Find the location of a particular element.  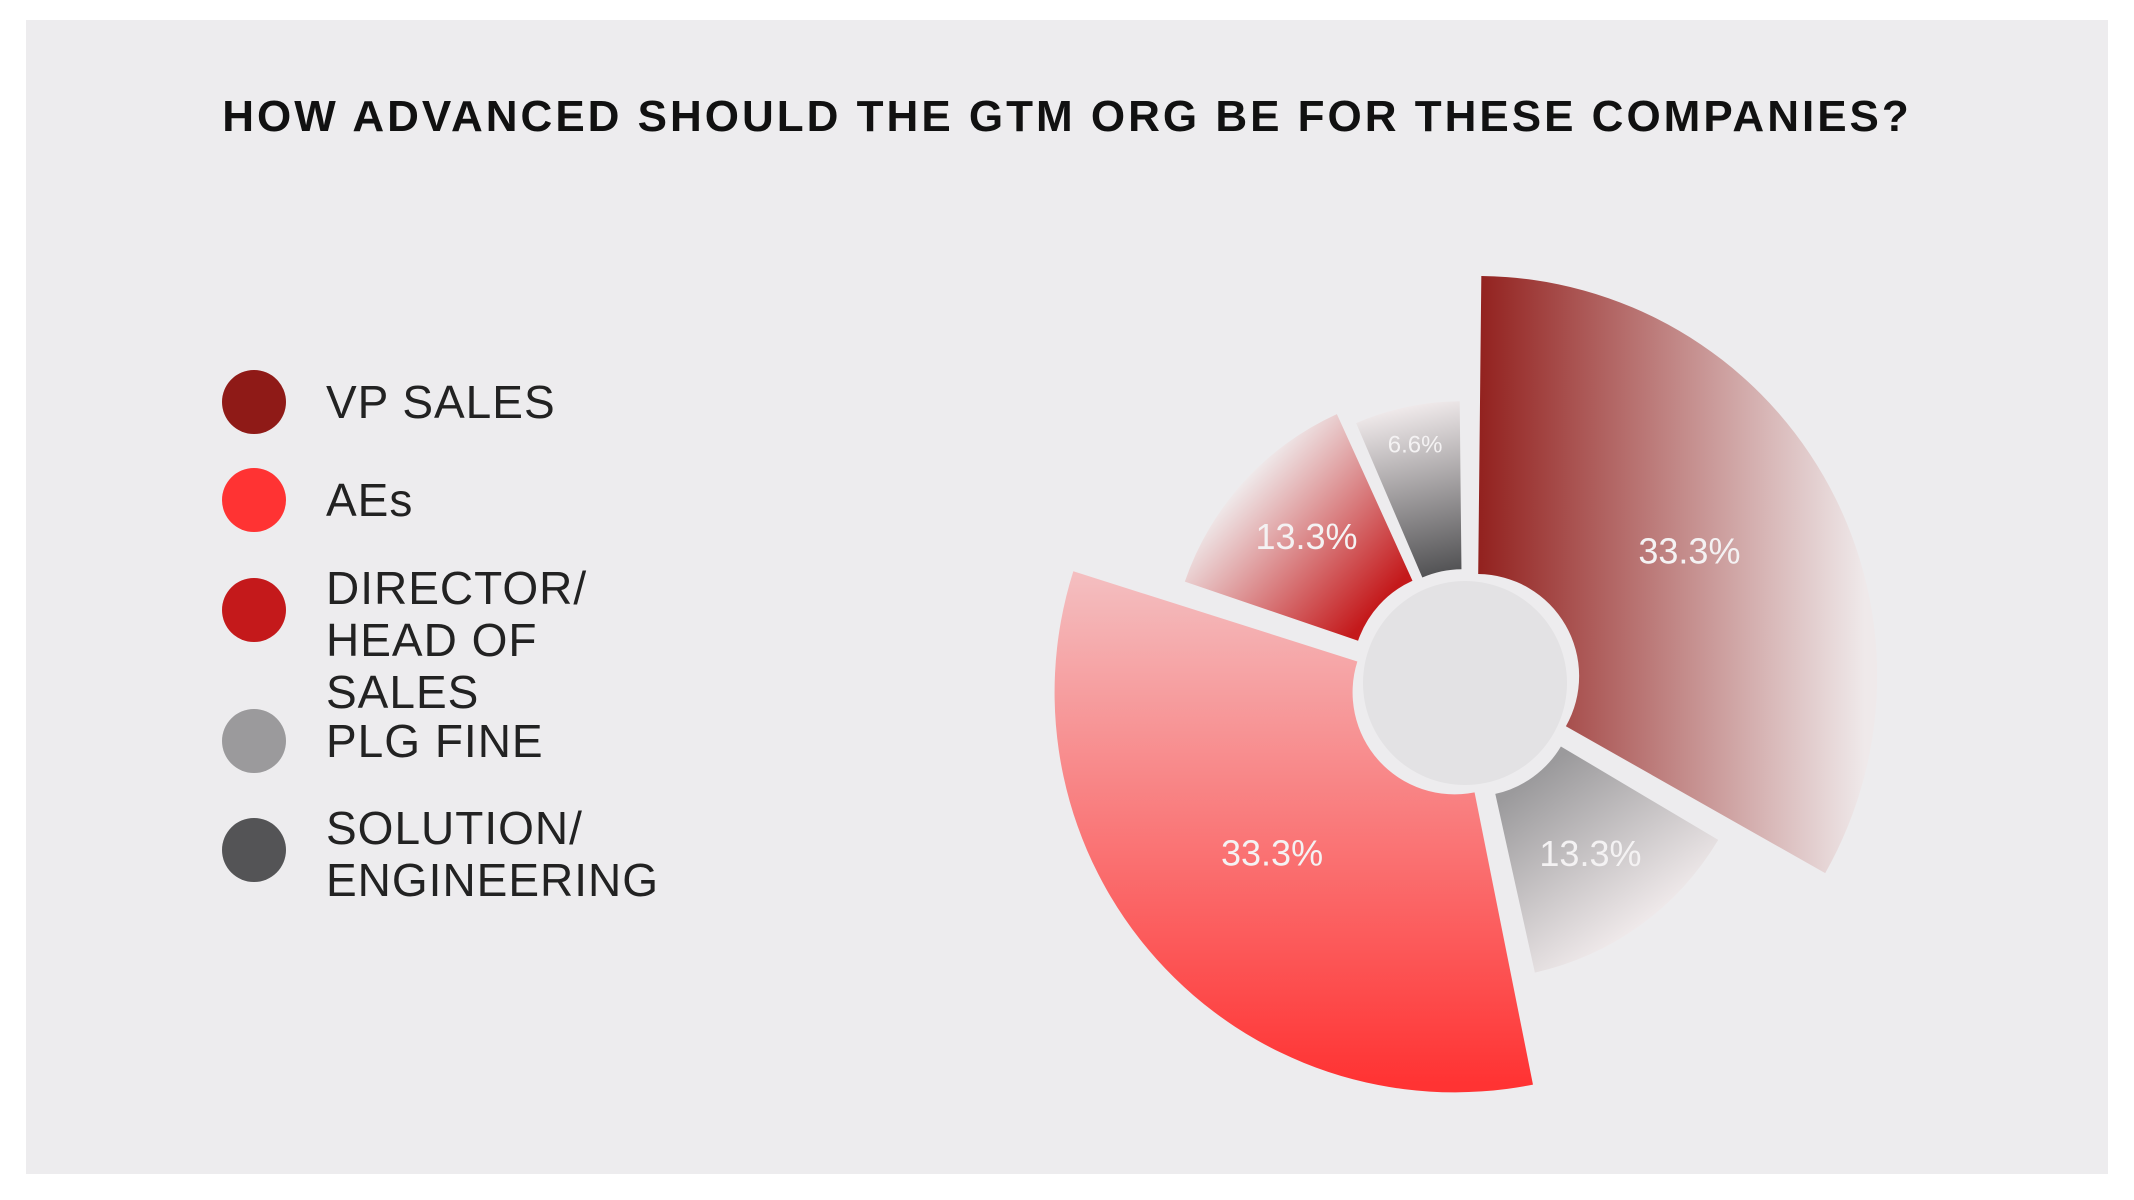

legend-label: PLG FINE is located at coordinates (435, 741).